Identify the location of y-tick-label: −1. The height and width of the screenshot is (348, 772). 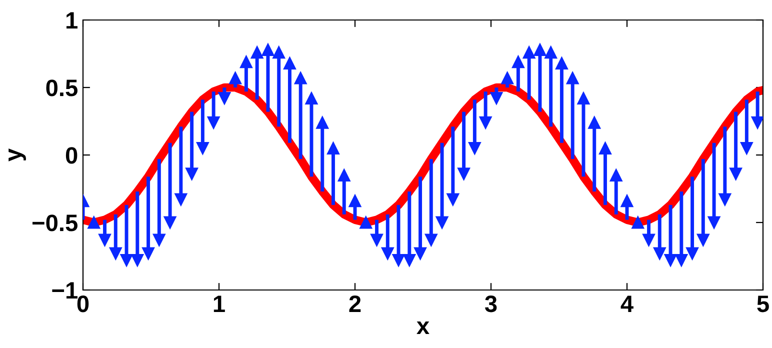
(65, 290).